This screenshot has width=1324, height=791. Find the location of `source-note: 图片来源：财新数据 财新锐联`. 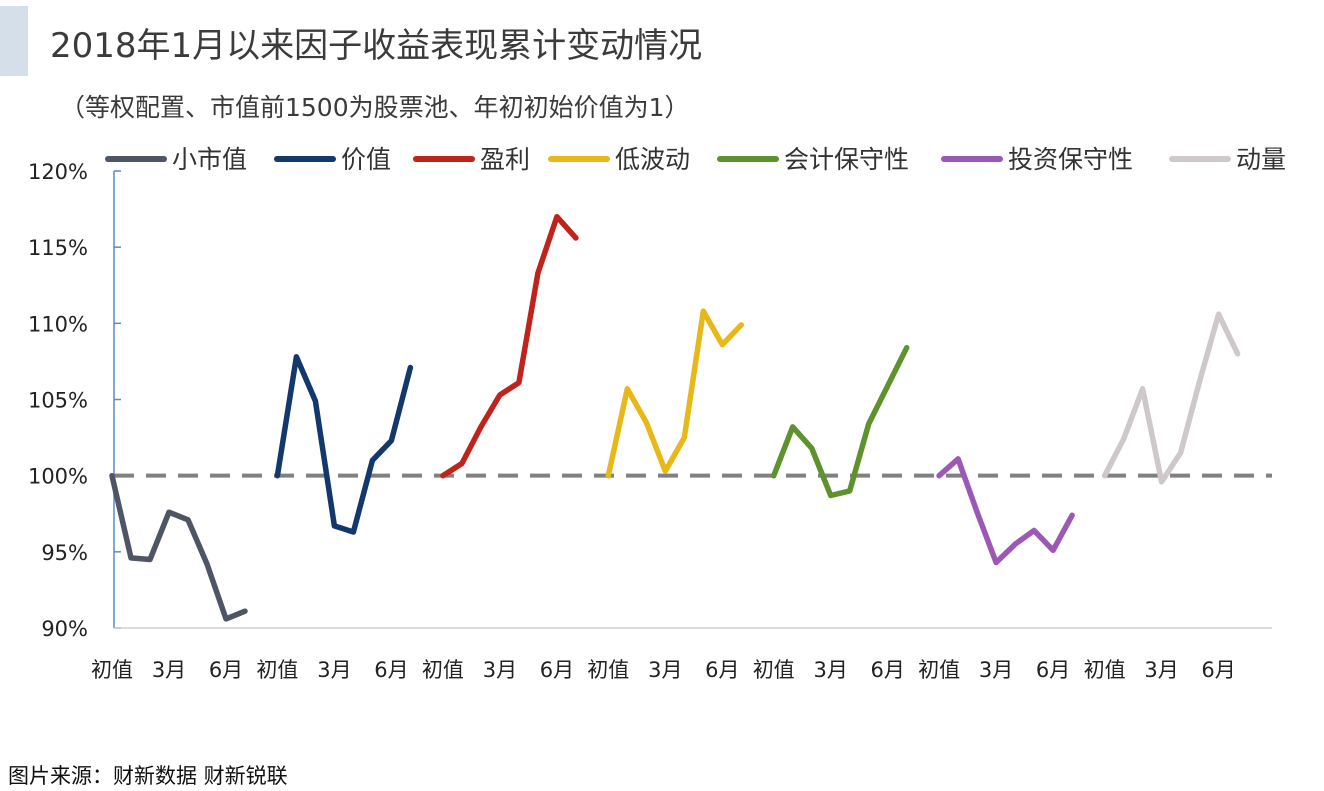

source-note: 图片来源：财新数据 财新锐联 is located at coordinates (148, 776).